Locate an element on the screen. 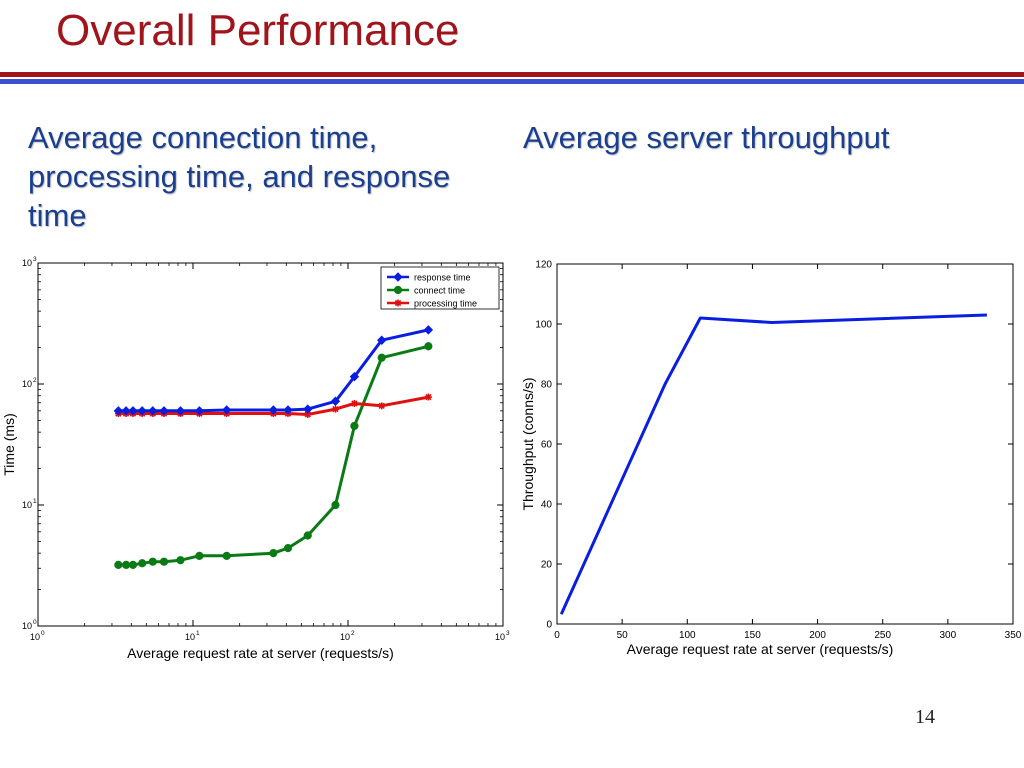 The width and height of the screenshot is (1024, 768). x-tick-label: 300 is located at coordinates (948, 635).